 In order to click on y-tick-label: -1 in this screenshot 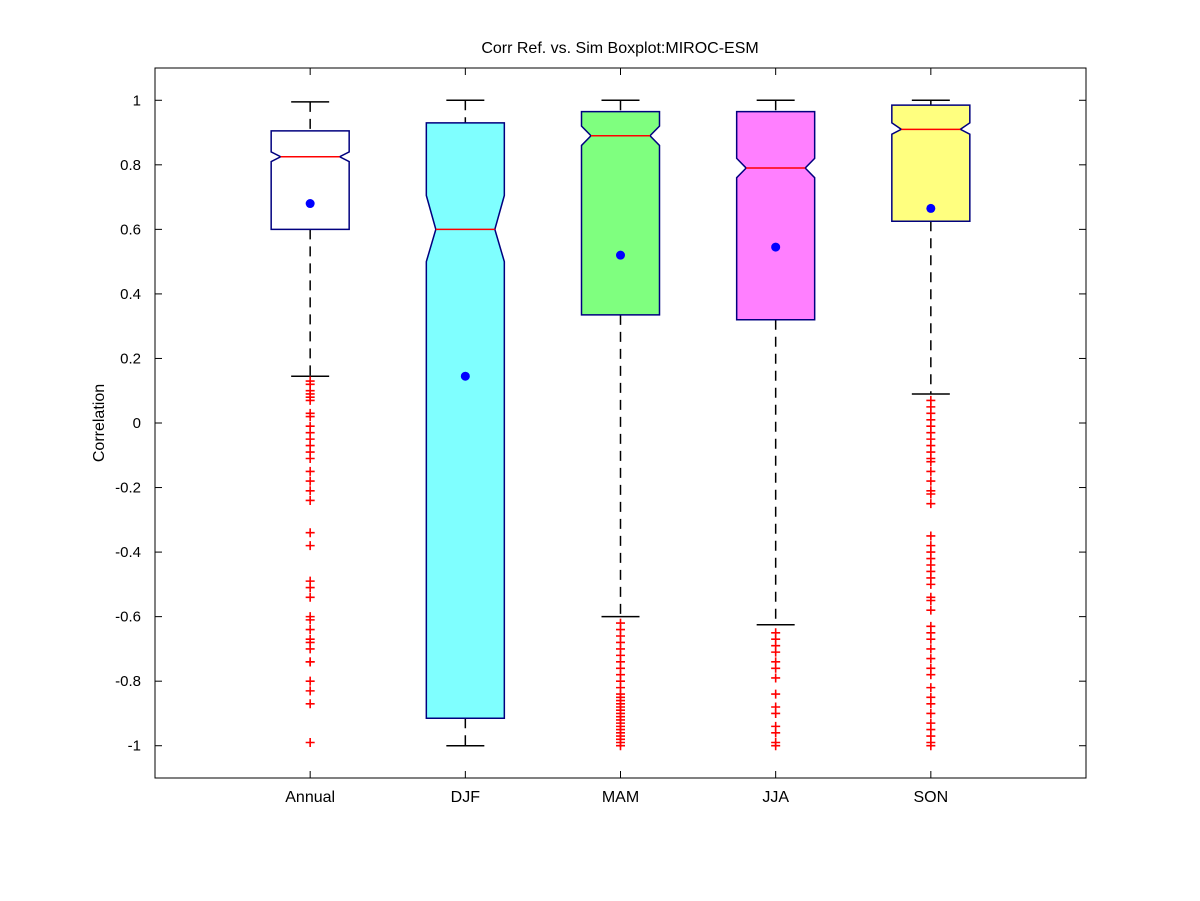, I will do `click(134, 746)`.